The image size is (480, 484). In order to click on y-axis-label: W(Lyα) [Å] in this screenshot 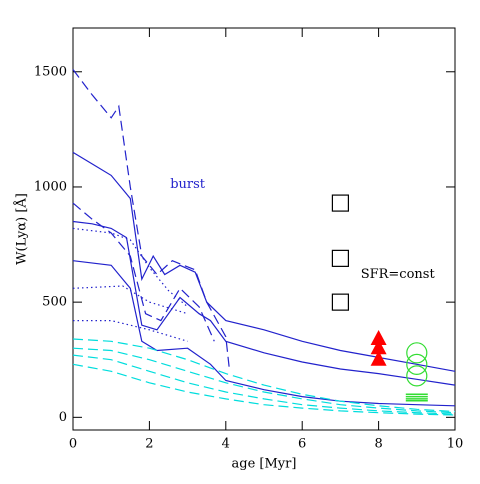, I will do `click(22, 229)`.